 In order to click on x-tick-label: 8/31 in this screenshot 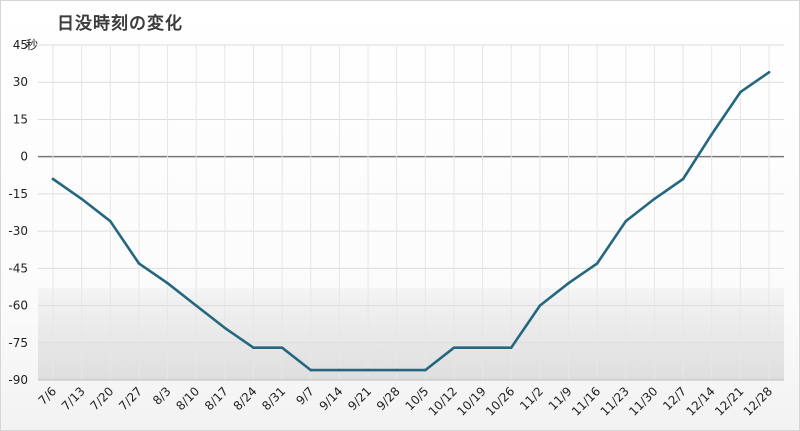, I will do `click(273, 398)`.